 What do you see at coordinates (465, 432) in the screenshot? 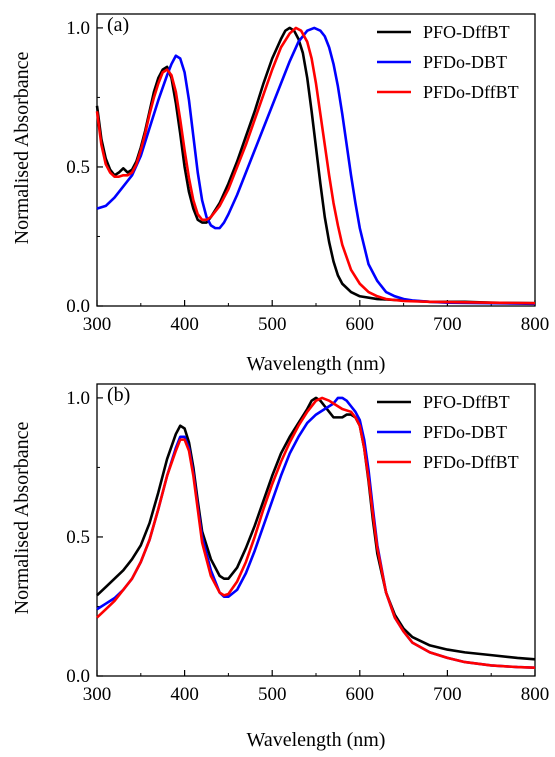
I see `legend-label-2-2: PFDo-DBT` at bounding box center [465, 432].